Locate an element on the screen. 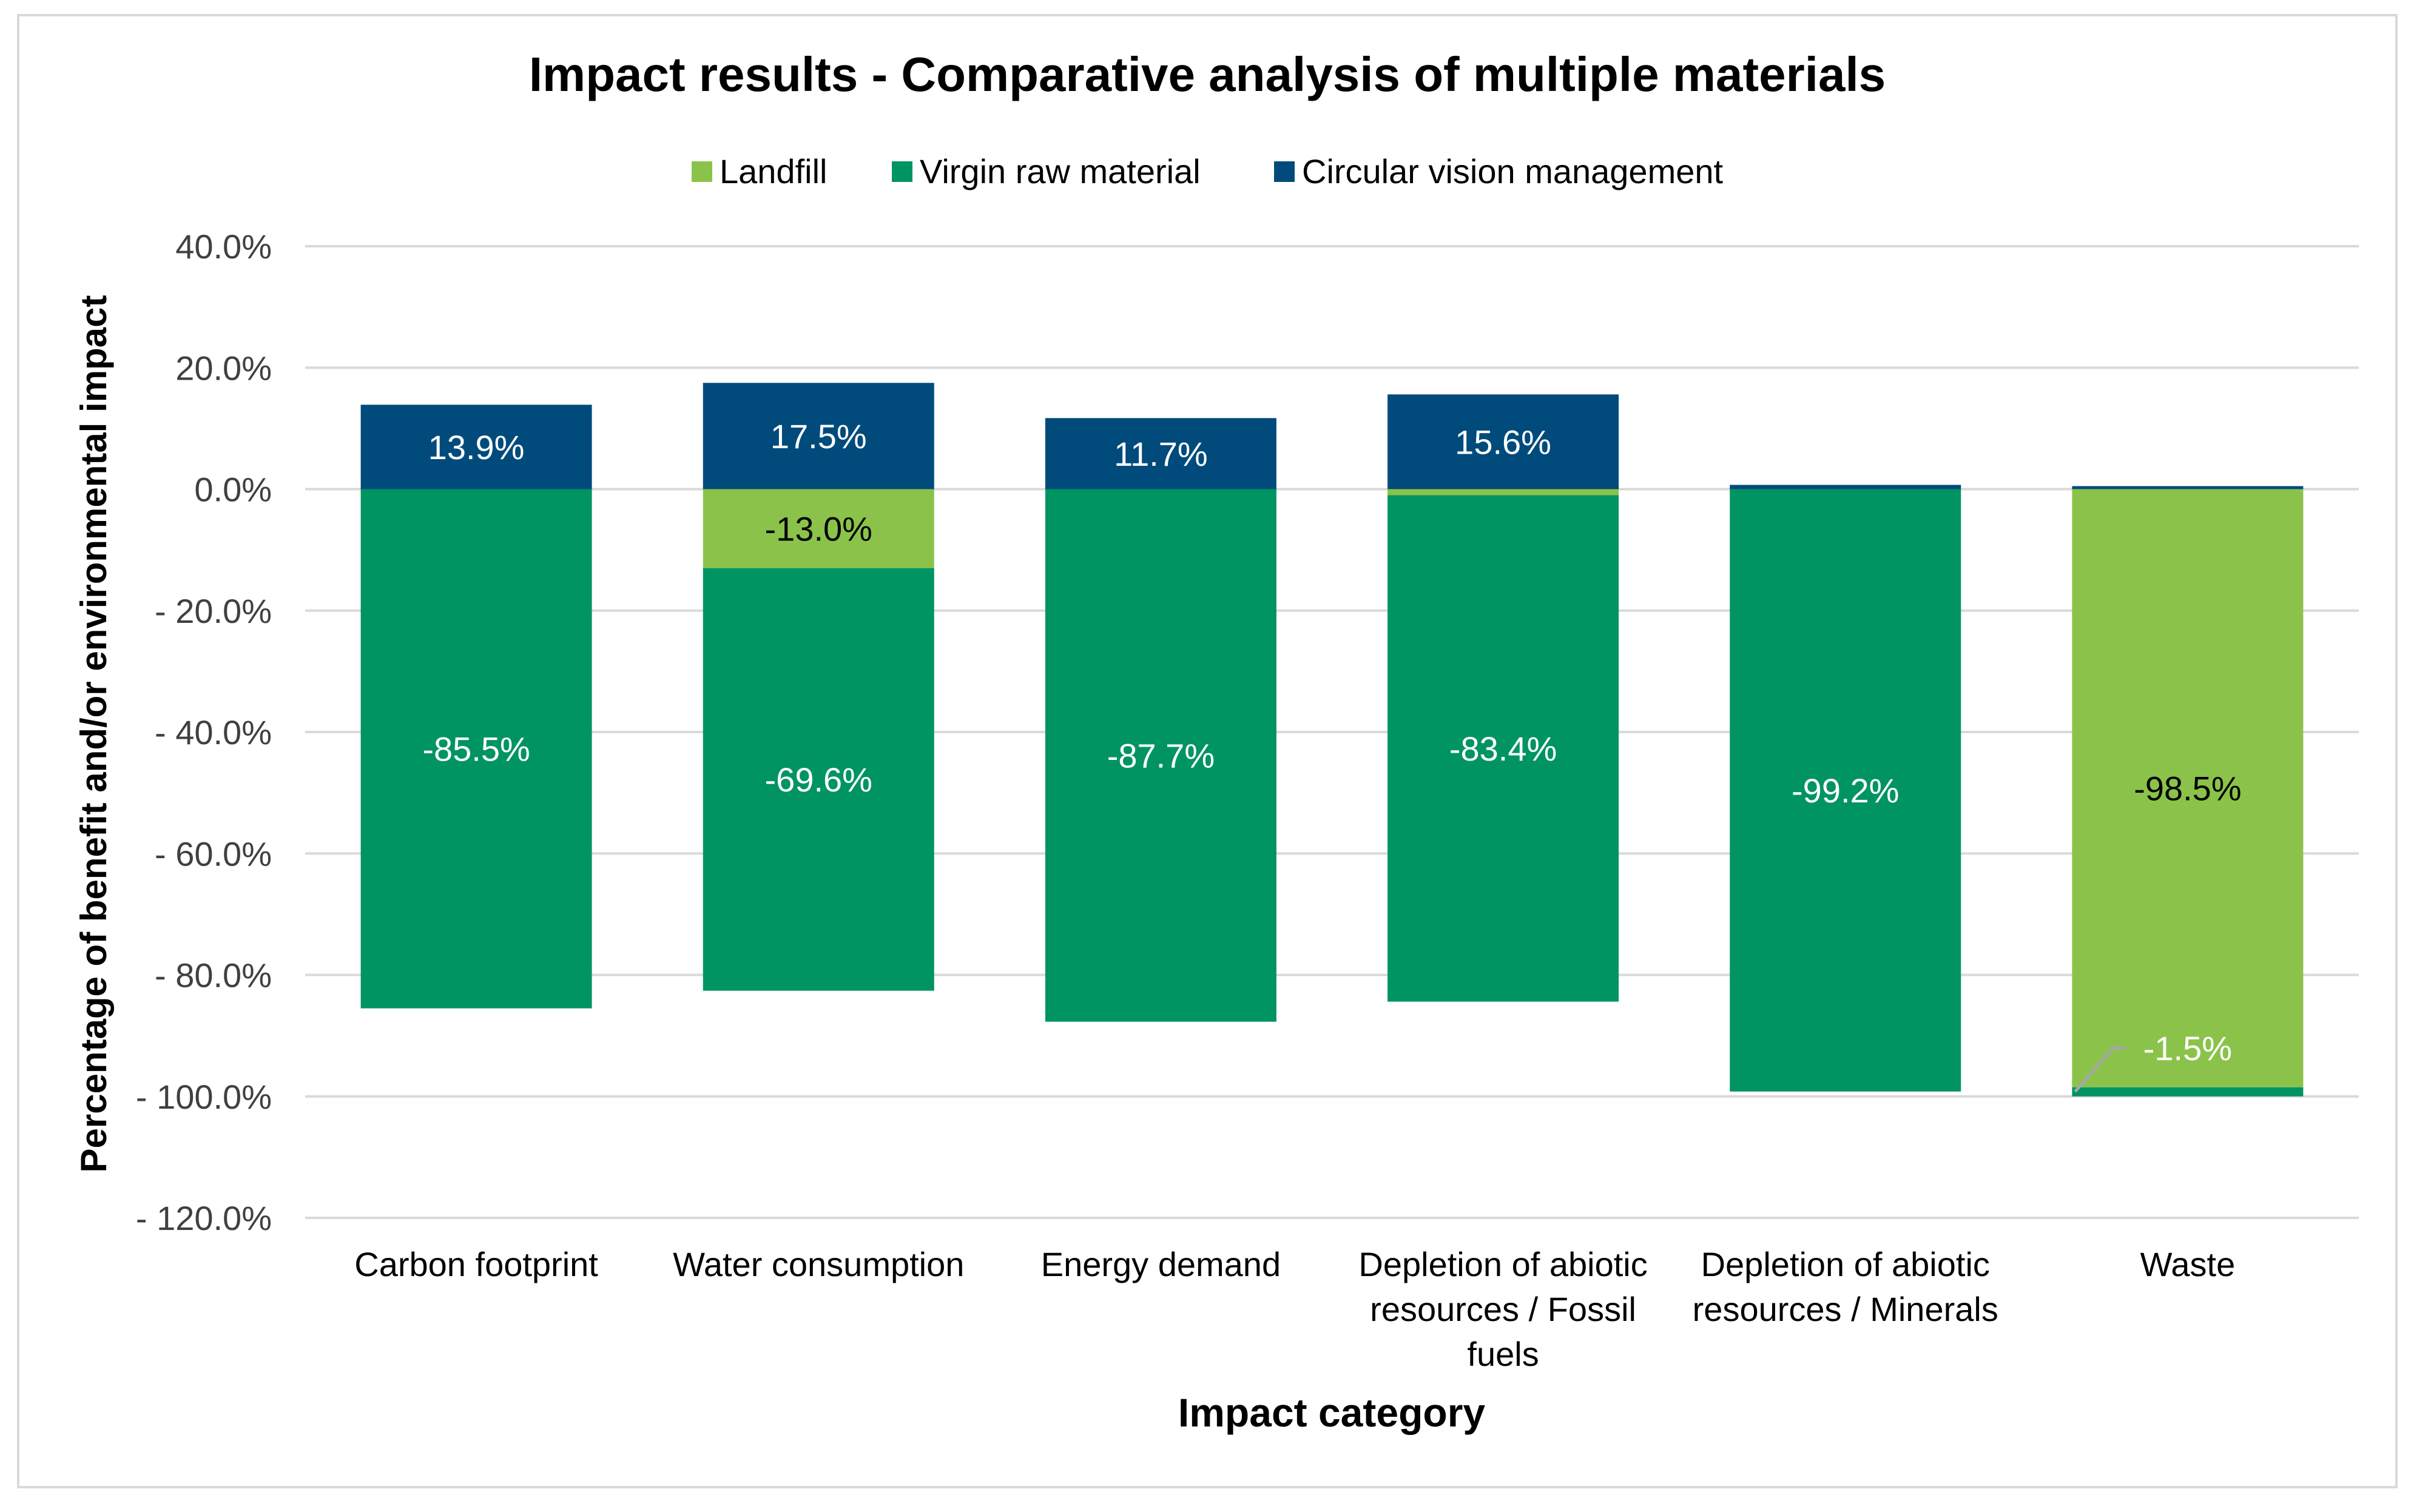 The image size is (2414, 1512). data-label: -85.5% is located at coordinates (476, 749).